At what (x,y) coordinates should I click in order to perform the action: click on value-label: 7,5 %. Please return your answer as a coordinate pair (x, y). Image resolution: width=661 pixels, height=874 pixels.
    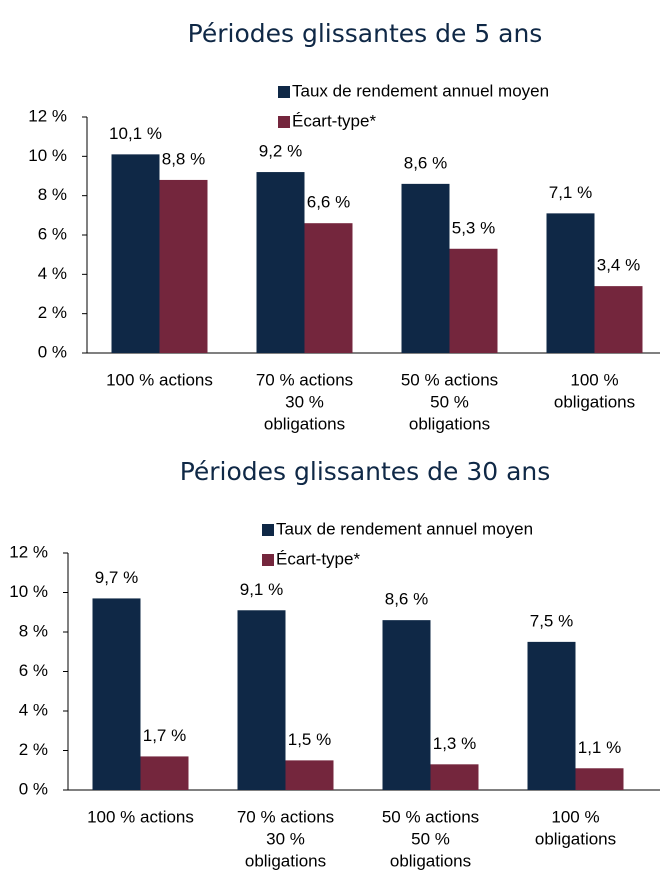
    Looking at the image, I should click on (551, 620).